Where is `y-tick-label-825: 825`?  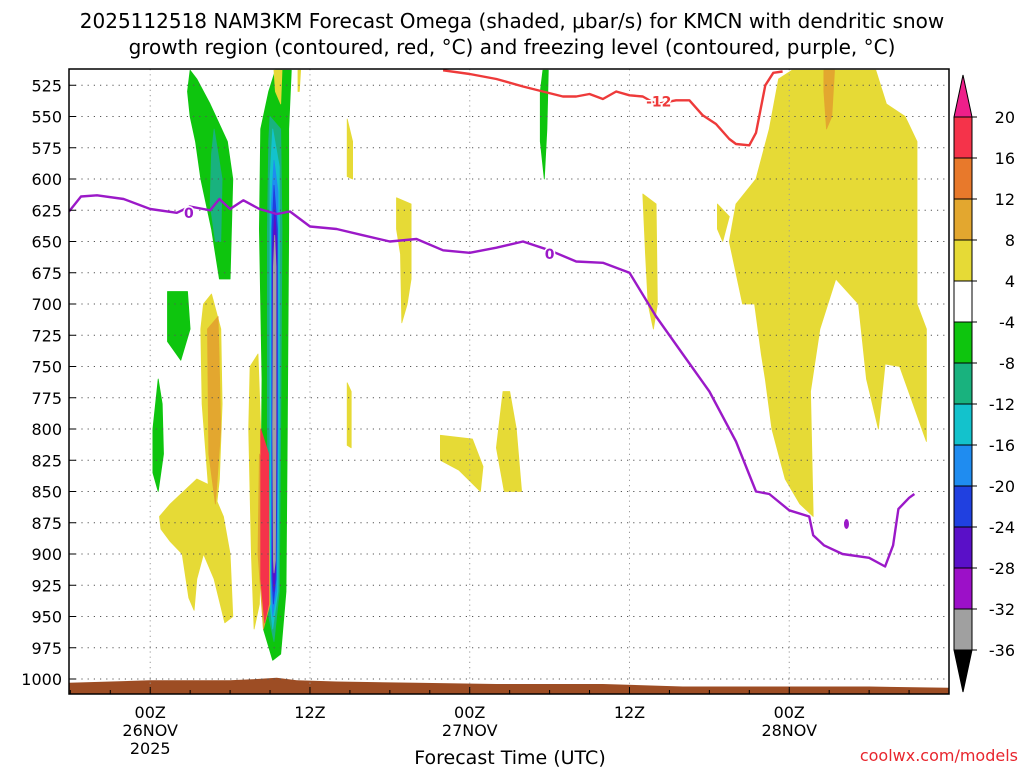
y-tick-label-825: 825 is located at coordinates (46, 460).